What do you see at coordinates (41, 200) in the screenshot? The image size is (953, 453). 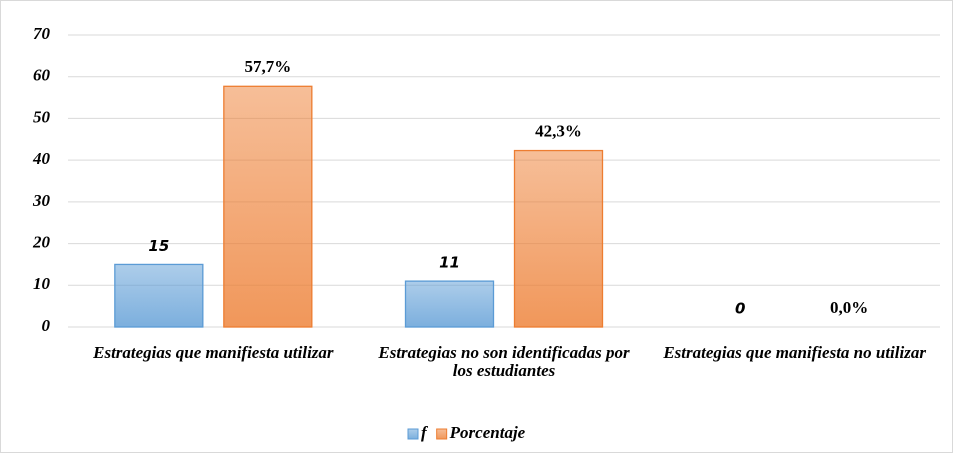 I see `y-tick-label: 30` at bounding box center [41, 200].